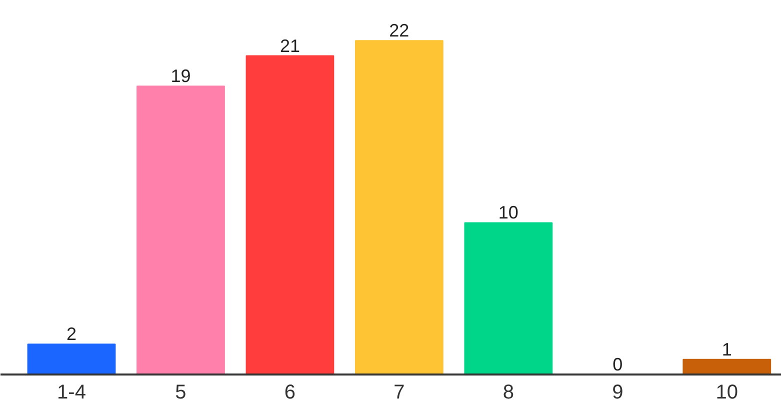 This screenshot has height=401, width=781. Describe the element at coordinates (71, 391) in the screenshot. I see `x-tick-label: 1-4` at that location.